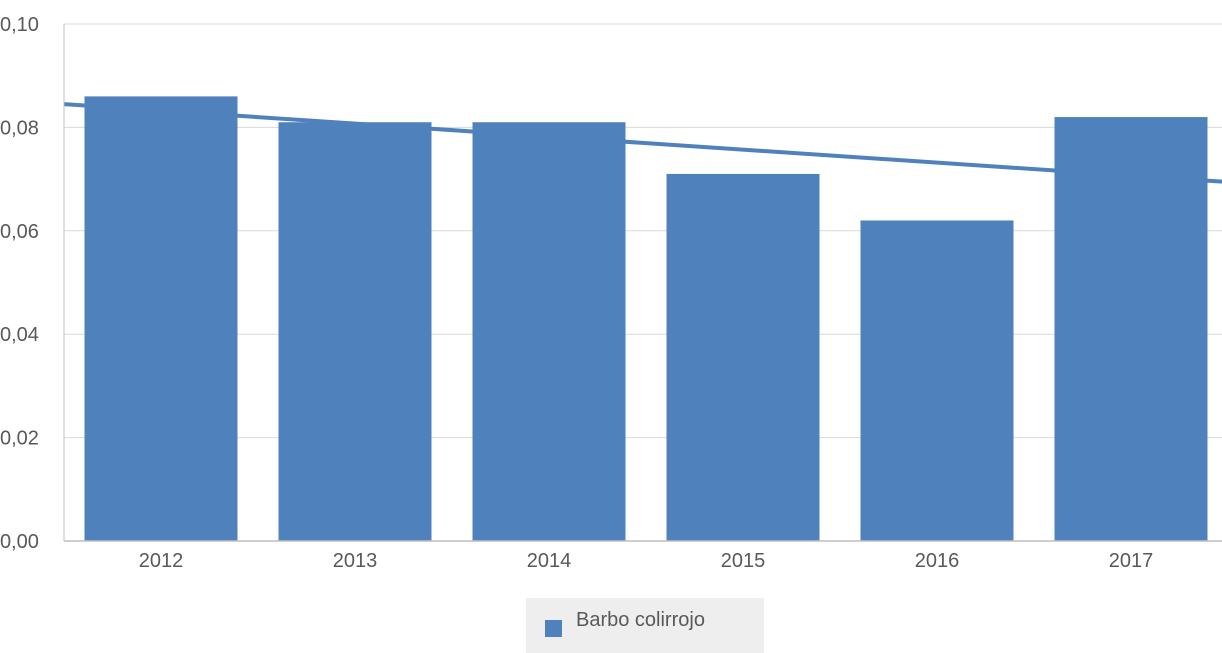  Describe the element at coordinates (19, 128) in the screenshot. I see `y-tick-label: 0,08` at that location.